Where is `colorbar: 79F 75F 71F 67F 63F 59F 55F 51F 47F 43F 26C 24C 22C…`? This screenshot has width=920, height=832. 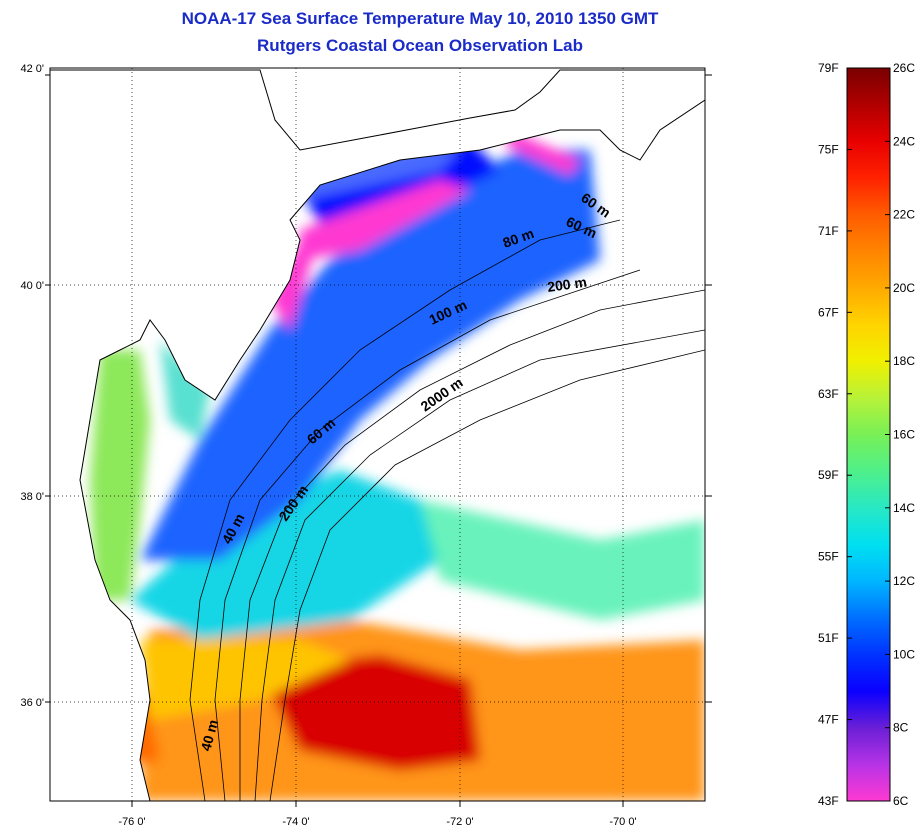 colorbar: 79F 75F 71F 67F 63F 59F 55F 51F 47F 43F 26C 24C 22C… is located at coordinates (866, 434).